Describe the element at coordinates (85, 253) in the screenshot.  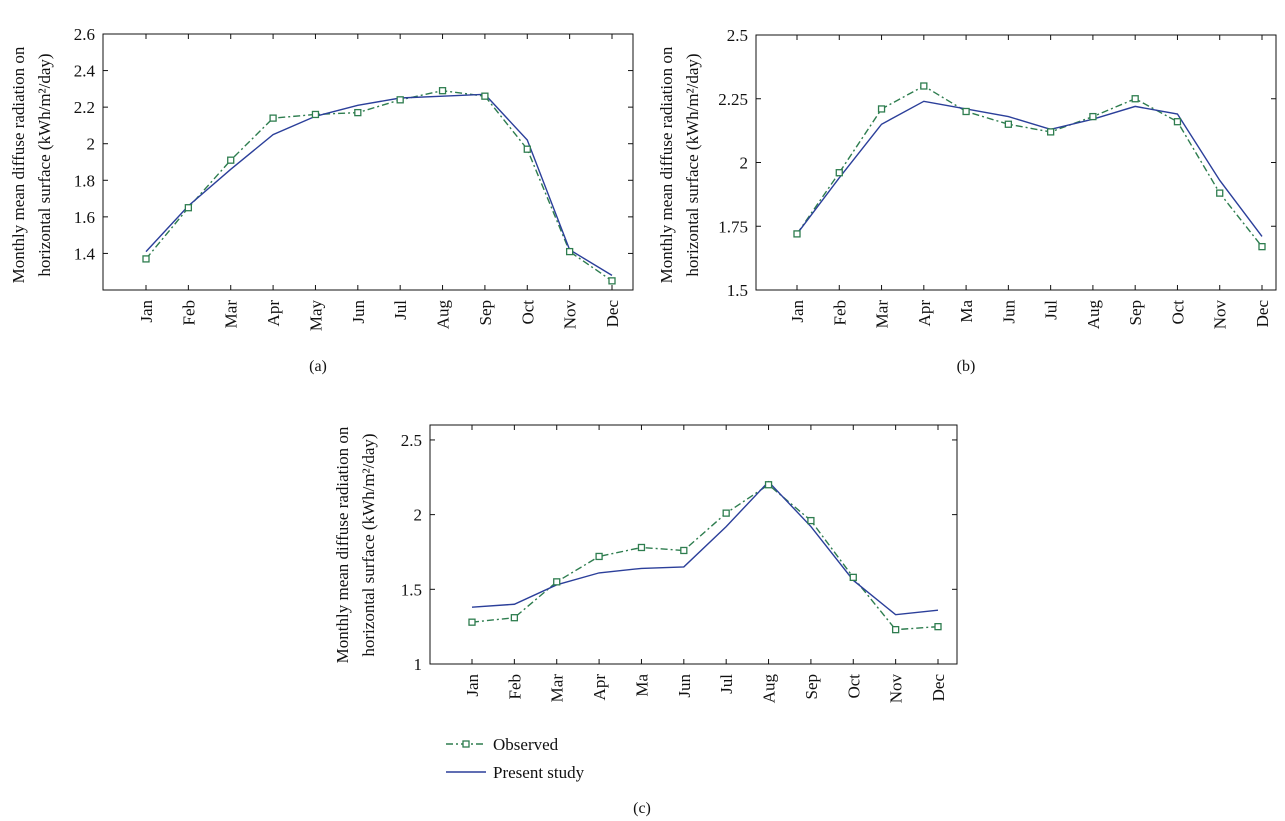
I see `y-tick-label: 1.4` at that location.